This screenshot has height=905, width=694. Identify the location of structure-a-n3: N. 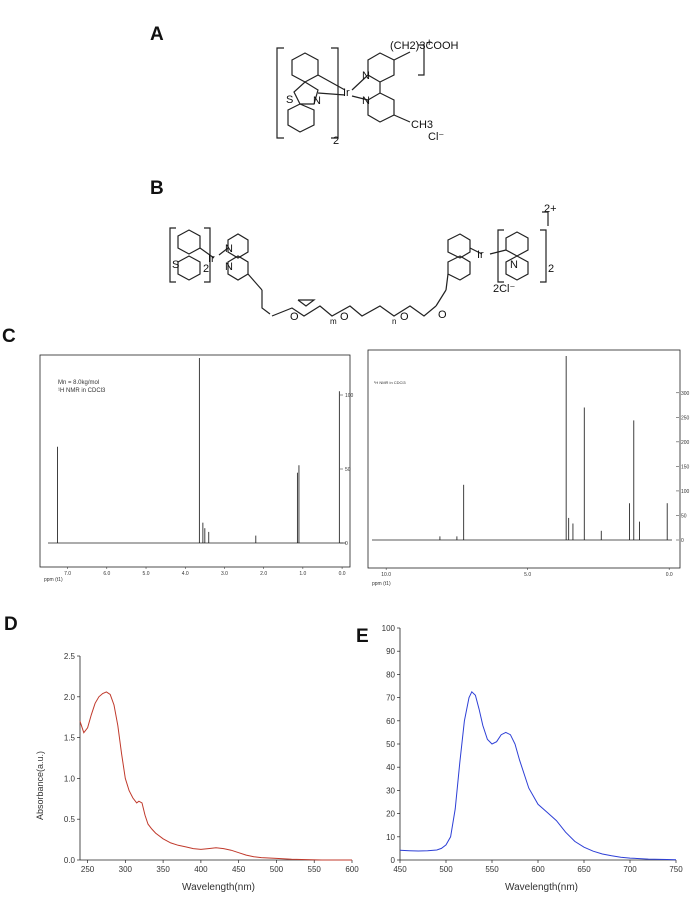
(366, 101).